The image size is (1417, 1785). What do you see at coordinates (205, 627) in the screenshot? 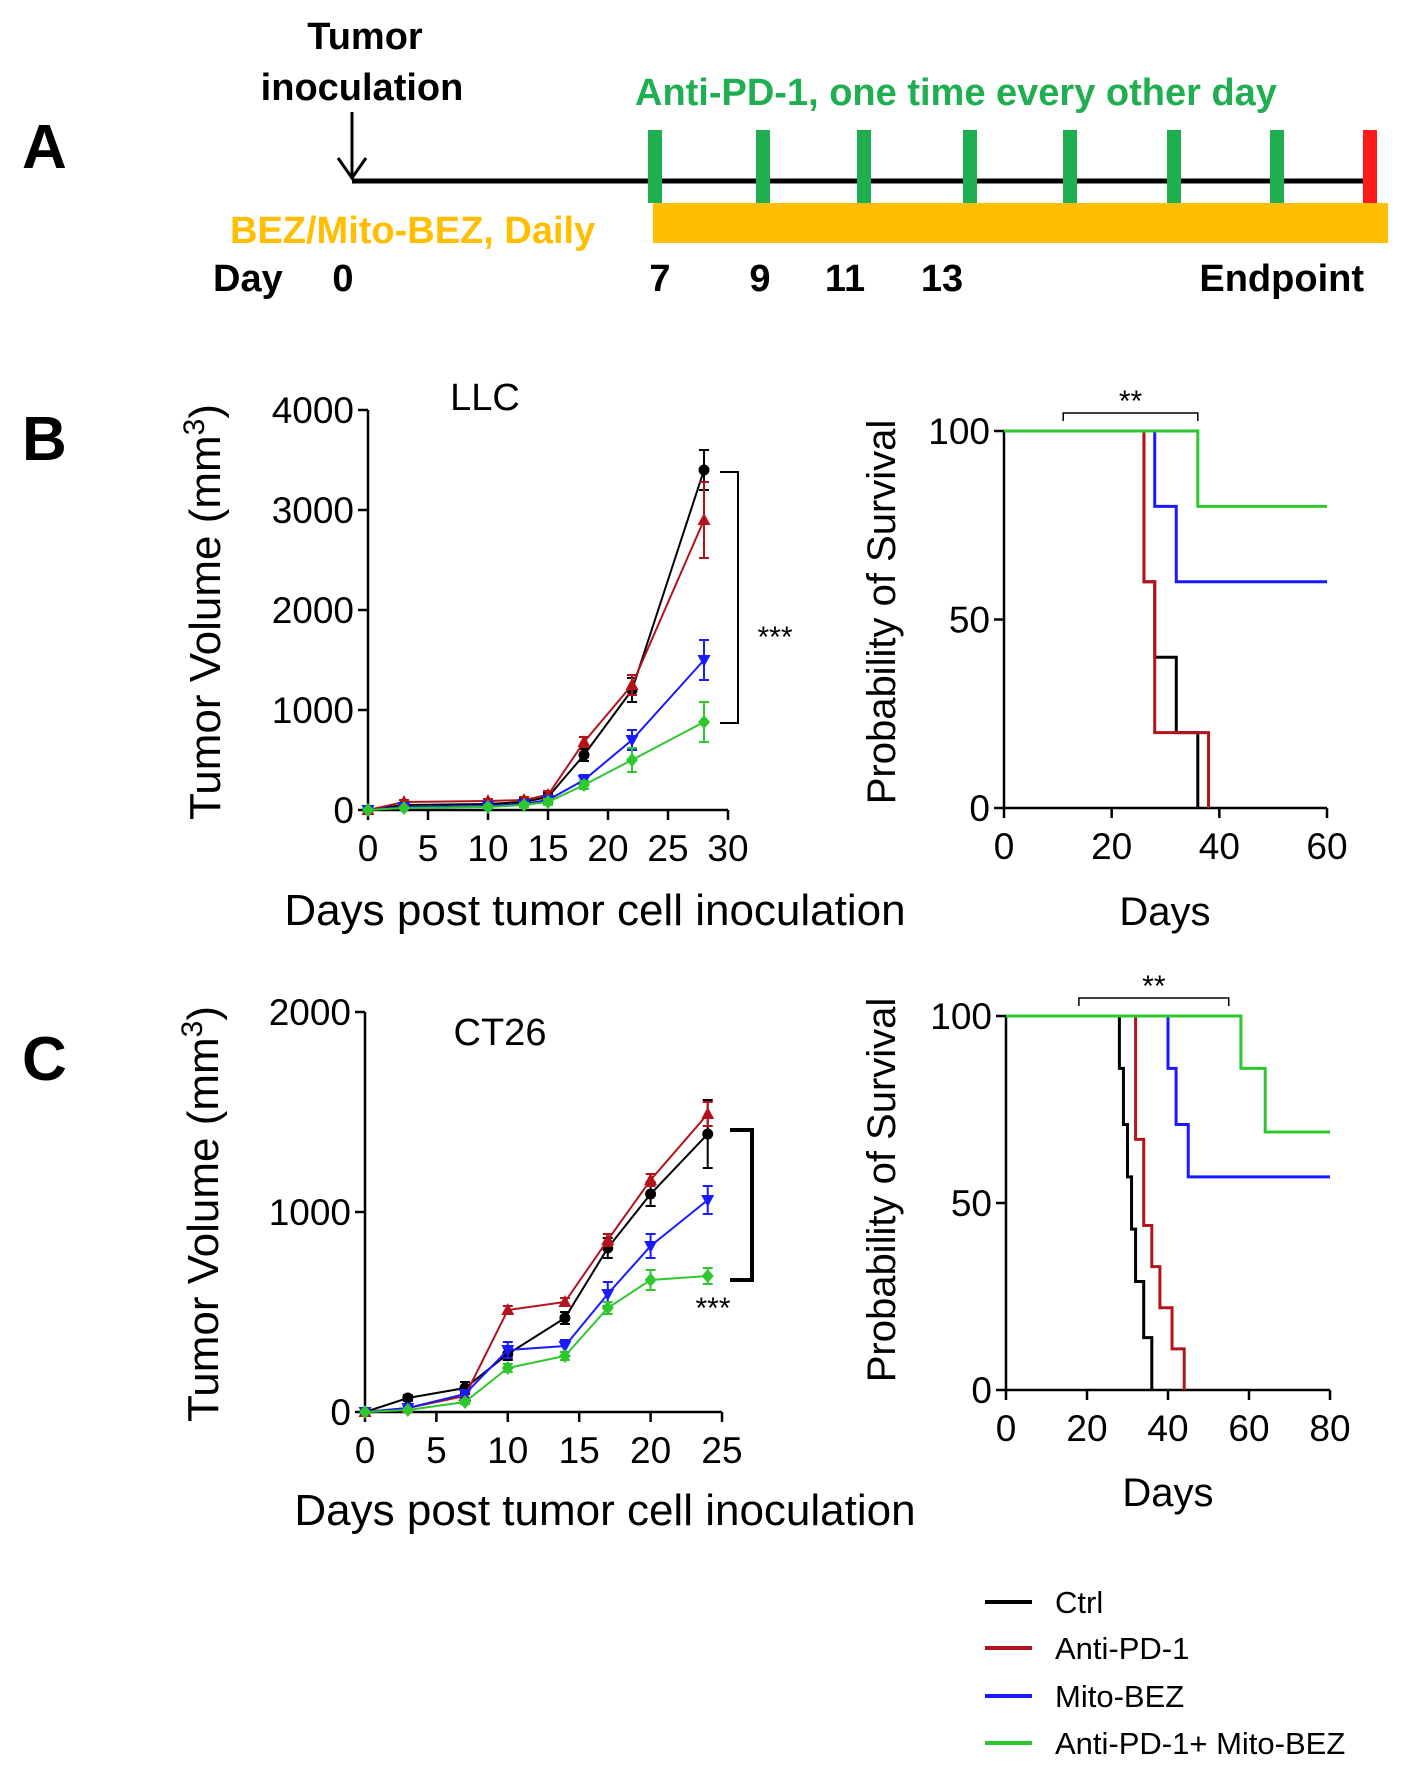
I see `llc-volume-ylabel-text: Tumor Volume (mm` at bounding box center [205, 627].